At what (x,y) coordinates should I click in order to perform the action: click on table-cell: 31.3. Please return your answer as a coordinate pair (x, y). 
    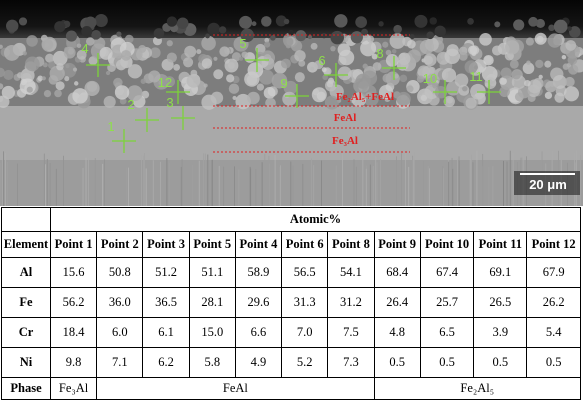
    Looking at the image, I should click on (305, 302).